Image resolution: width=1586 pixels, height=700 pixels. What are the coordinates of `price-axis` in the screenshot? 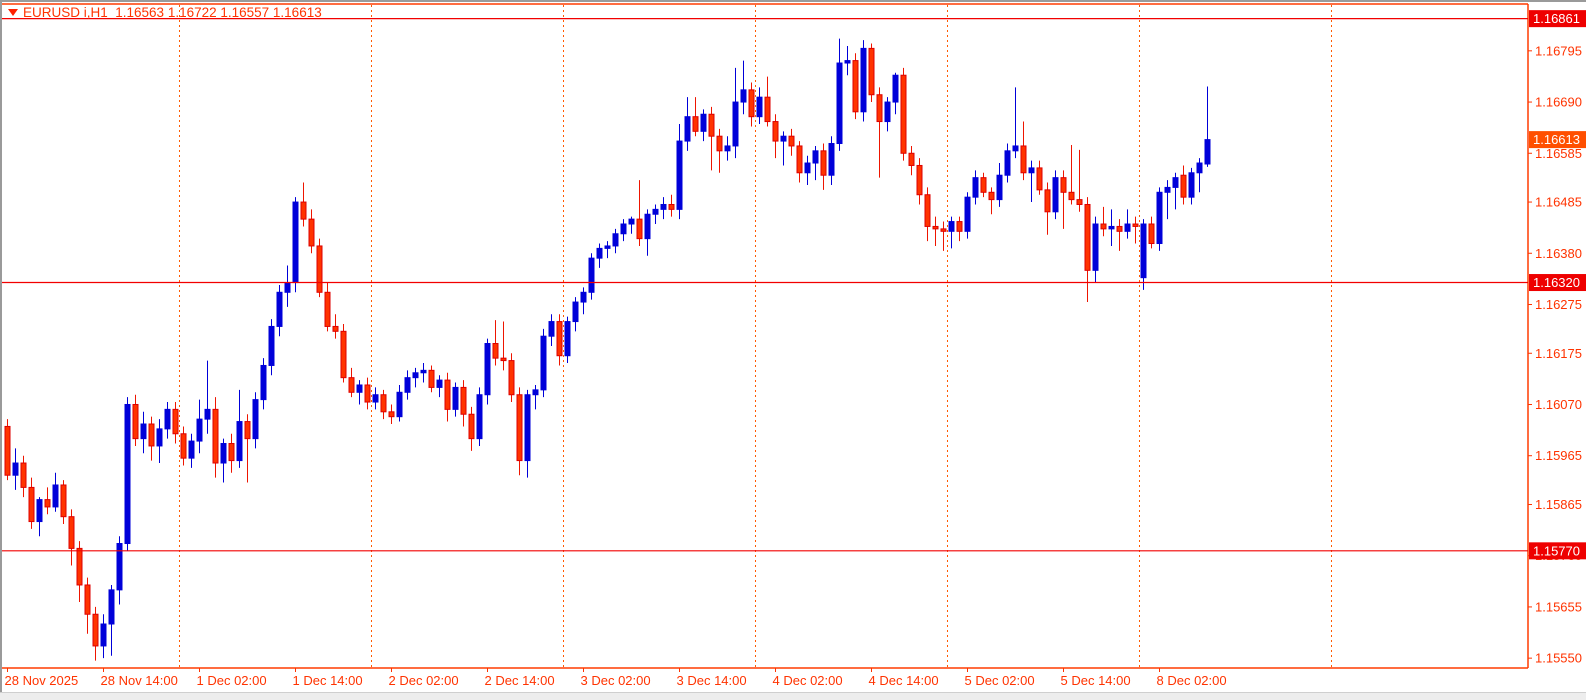 It's located at (1557, 334).